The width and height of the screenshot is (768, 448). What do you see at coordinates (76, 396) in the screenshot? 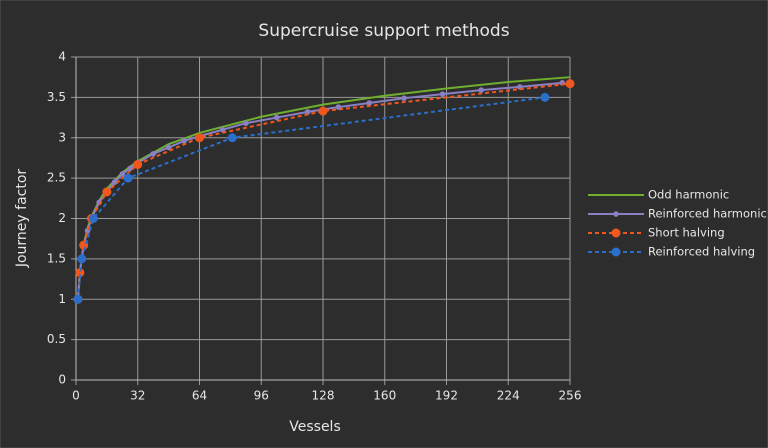
I see `x-tick-label: 0` at bounding box center [76, 396].